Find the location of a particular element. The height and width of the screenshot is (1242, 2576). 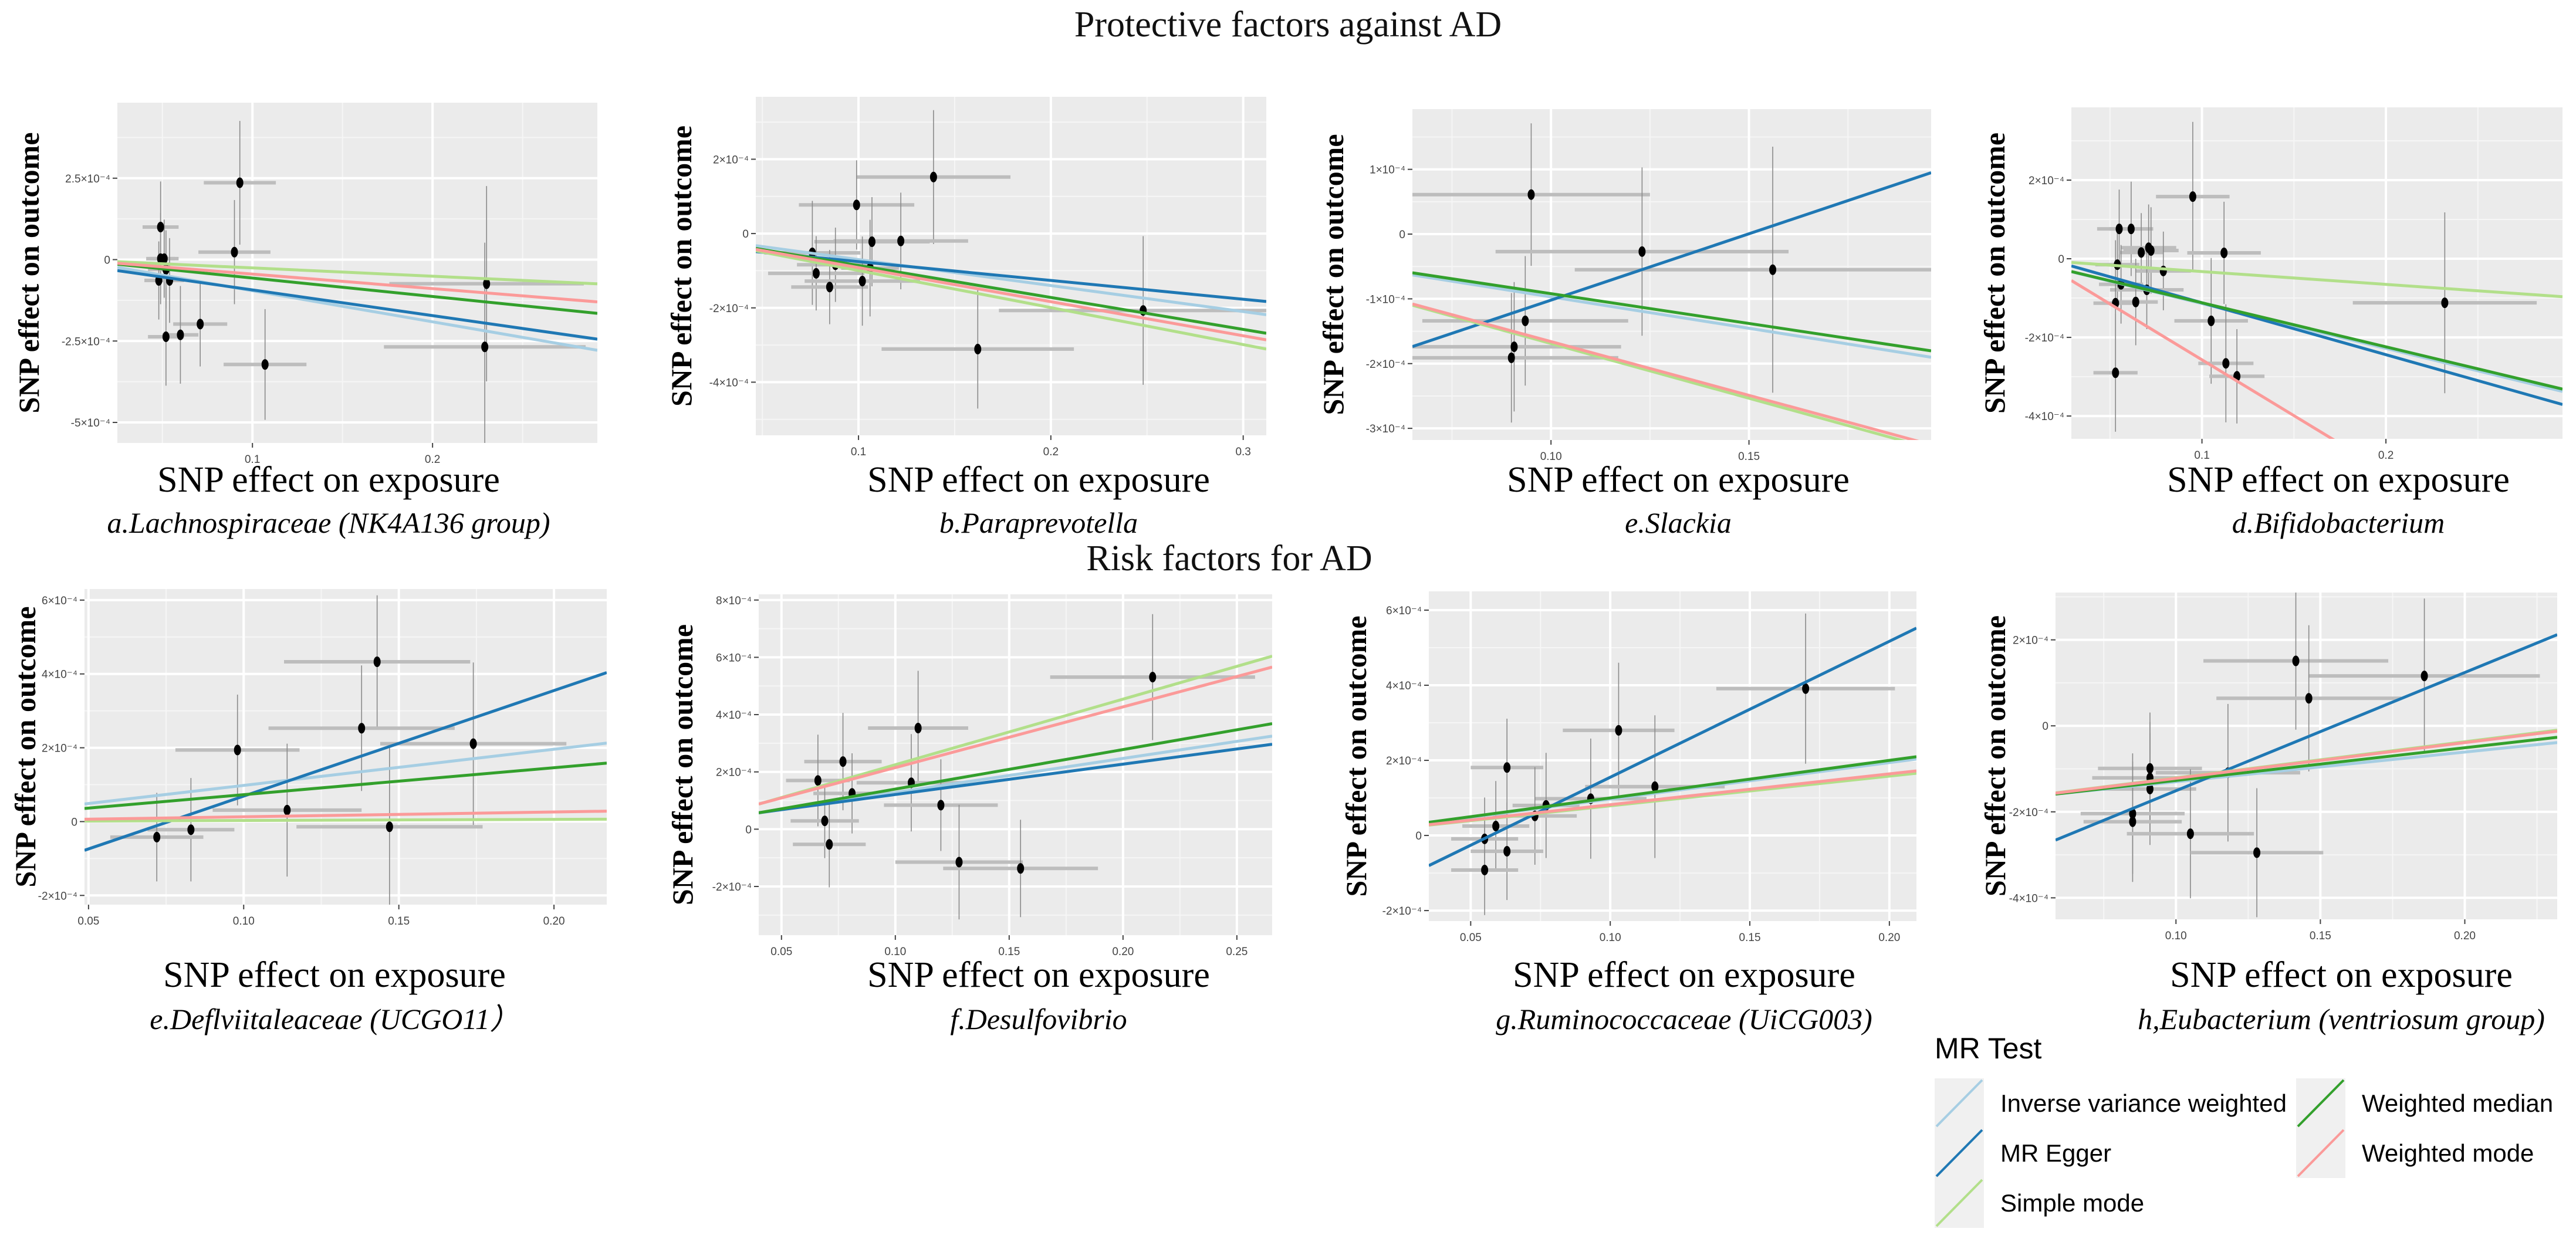

panel-caption: e.Deflviitaleaceae (UCGO11） is located at coordinates (334, 1019).